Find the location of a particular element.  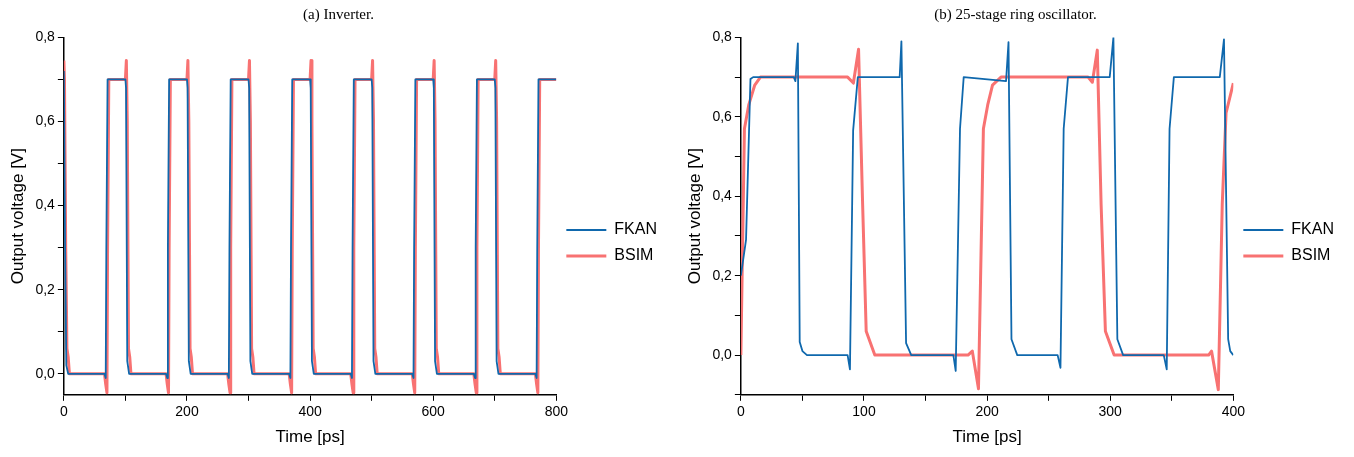

x-tick-label: 600 is located at coordinates (433, 411).